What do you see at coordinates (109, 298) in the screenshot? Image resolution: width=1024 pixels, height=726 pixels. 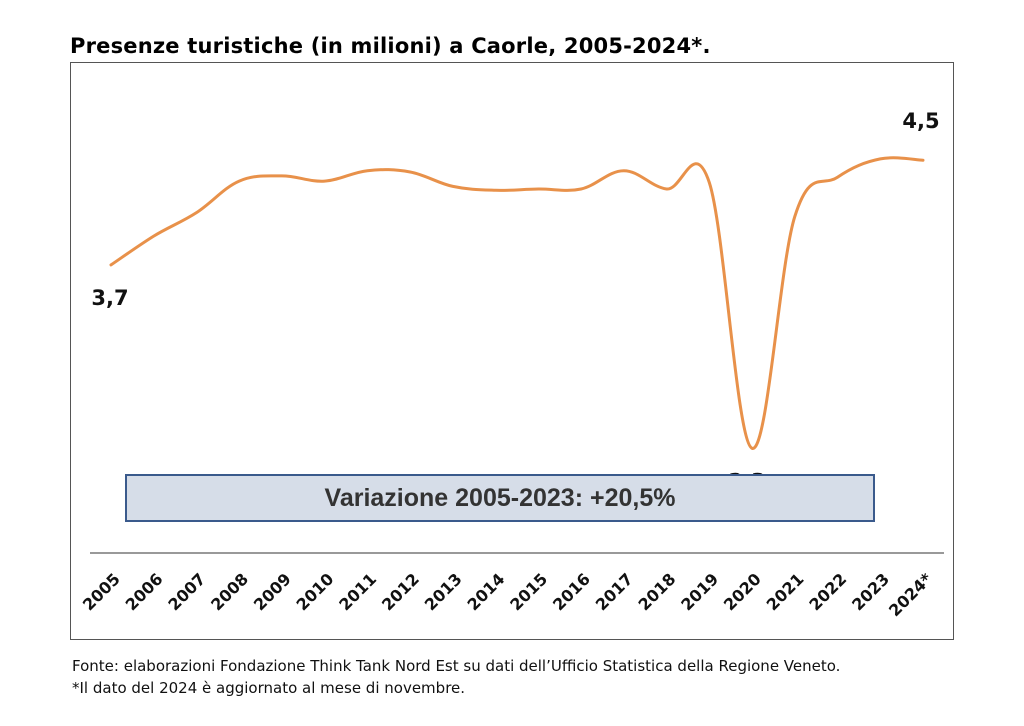 I see `data-label-2005: 3,7` at bounding box center [109, 298].